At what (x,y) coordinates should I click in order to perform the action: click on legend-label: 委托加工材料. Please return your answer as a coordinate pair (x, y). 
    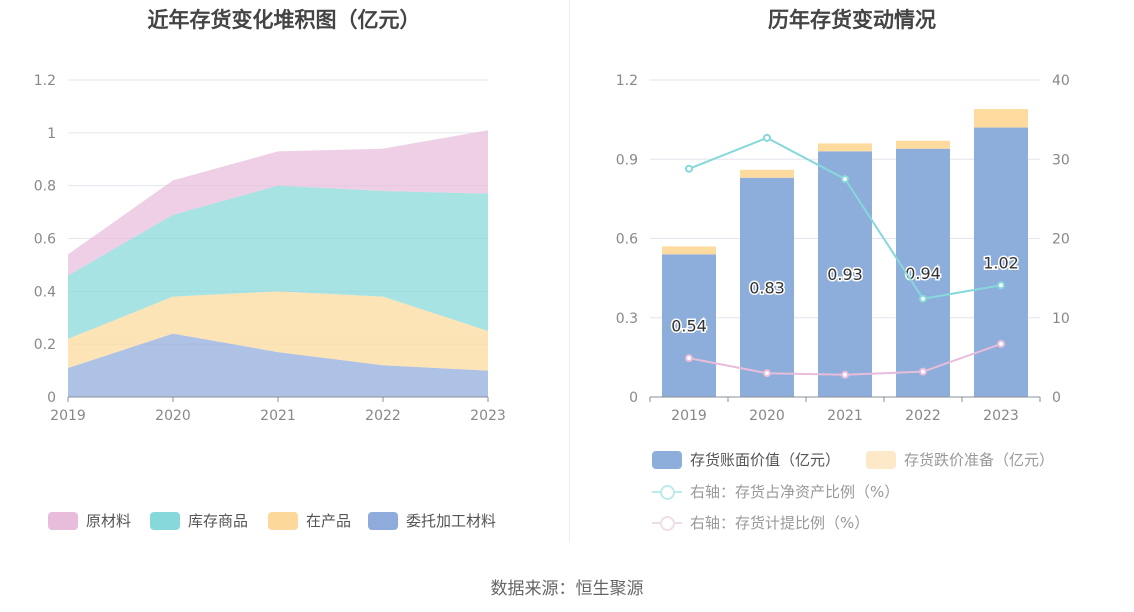
    Looking at the image, I should click on (451, 521).